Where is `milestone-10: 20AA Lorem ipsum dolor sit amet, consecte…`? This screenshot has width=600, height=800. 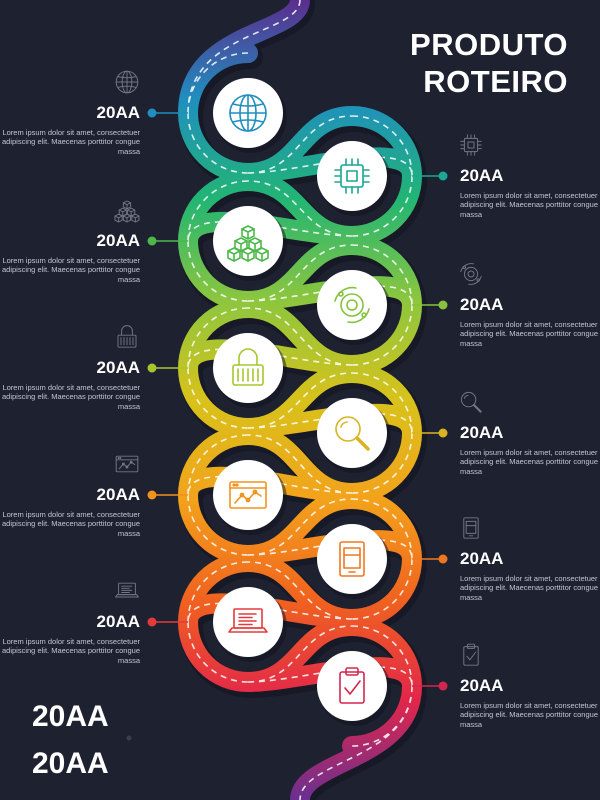 milestone-10: 20AA Lorem ipsum dolor sit amet, consecte… is located at coordinates (530, 702).